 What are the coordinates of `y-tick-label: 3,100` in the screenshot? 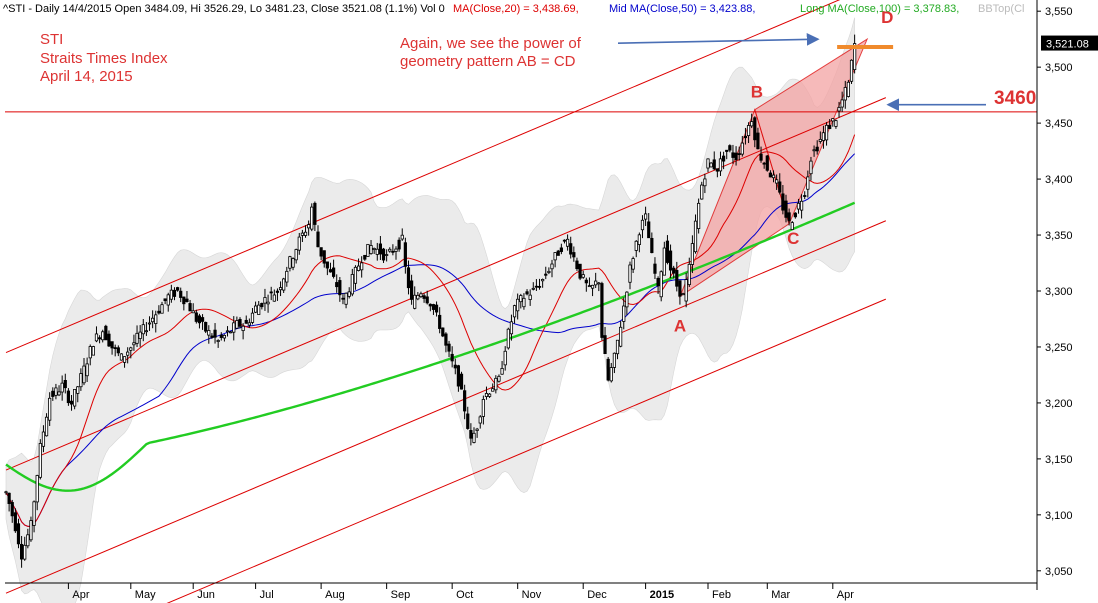 It's located at (1059, 516).